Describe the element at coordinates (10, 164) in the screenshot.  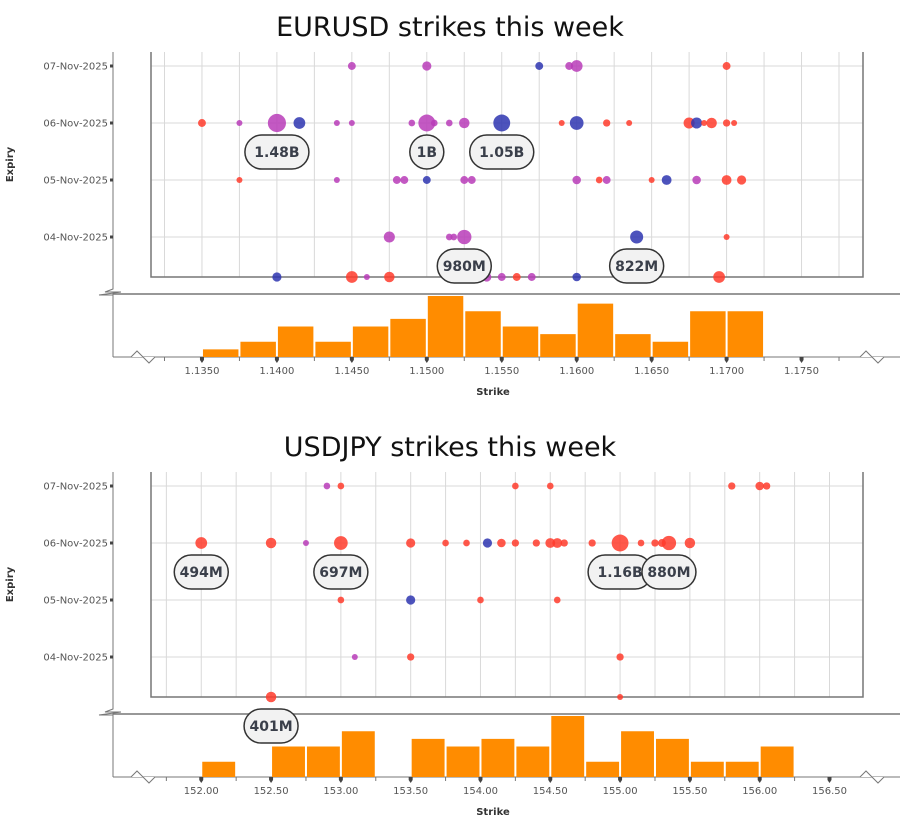
I see `y-axis-title: Expiry` at that location.